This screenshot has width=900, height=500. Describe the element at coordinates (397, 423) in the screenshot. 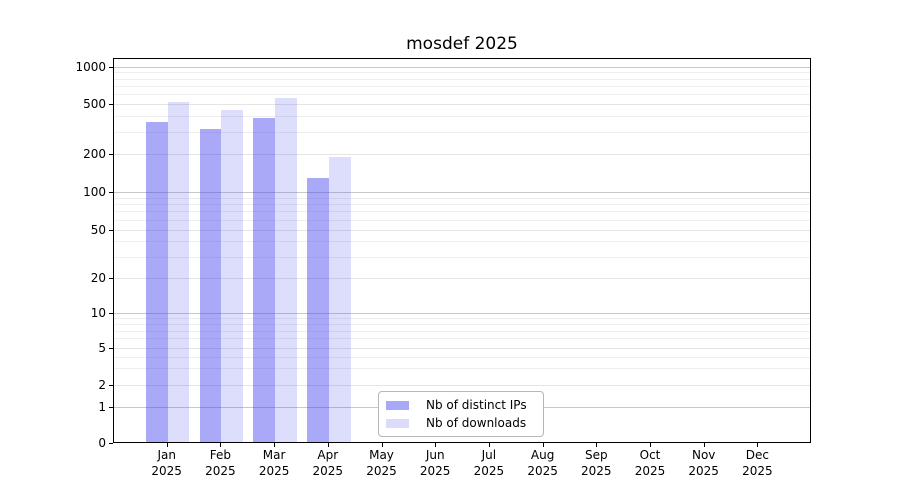

I see `legend-swatch-downloads` at that location.